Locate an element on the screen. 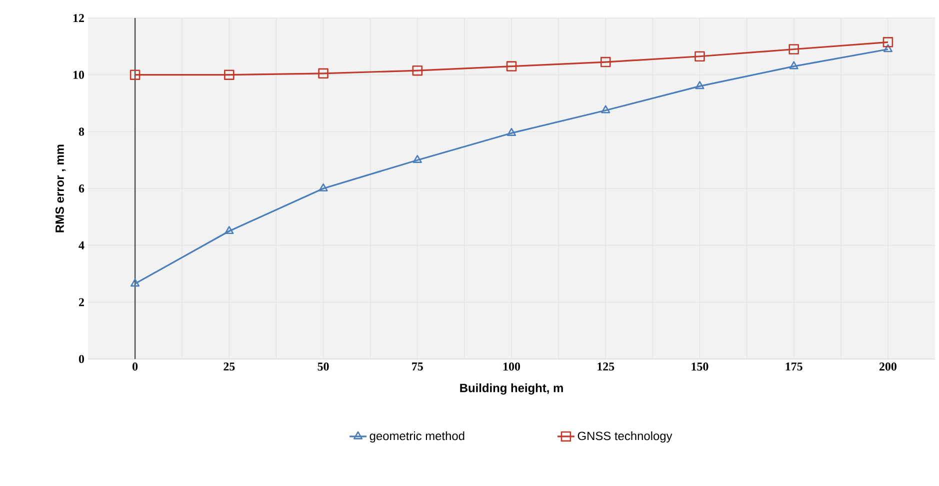  y-tick-label: 4 is located at coordinates (81, 245).